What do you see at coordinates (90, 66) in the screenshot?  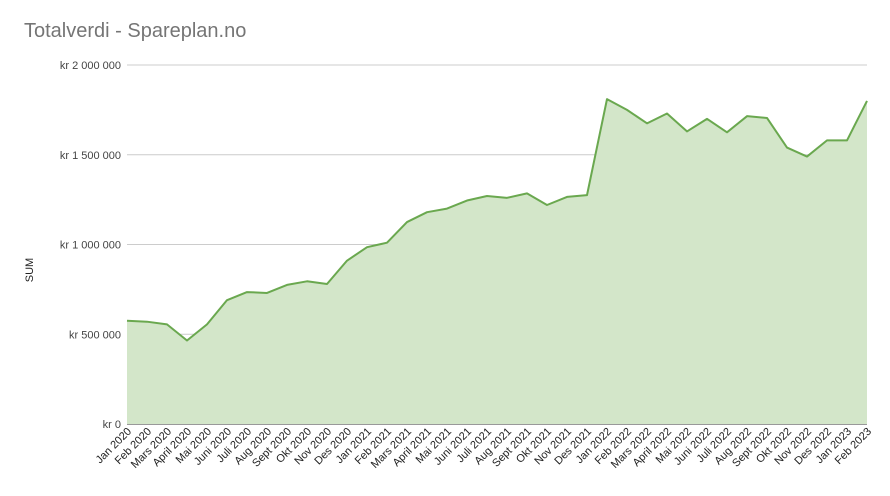 I see `y-tick-label: kr 2 000 000` at bounding box center [90, 66].